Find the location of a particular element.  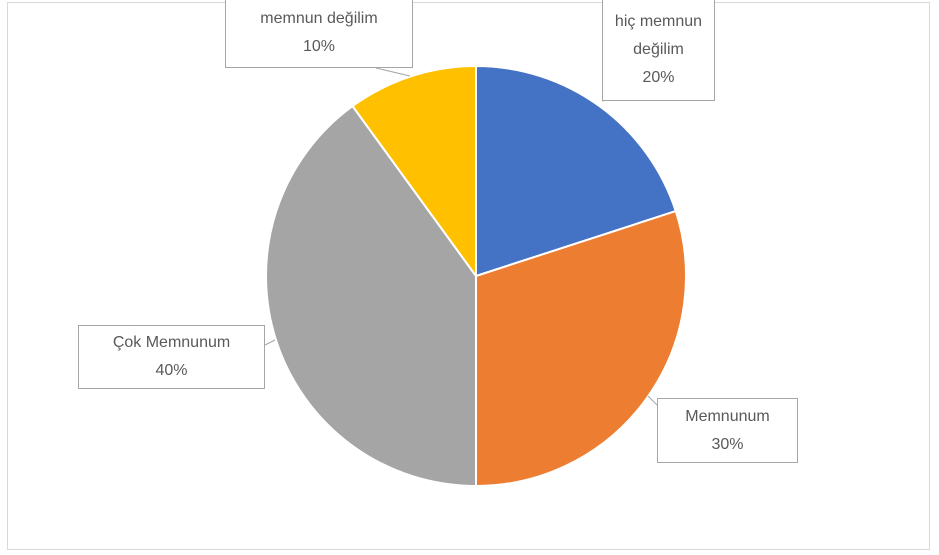

value-label: 30% is located at coordinates (727, 444).